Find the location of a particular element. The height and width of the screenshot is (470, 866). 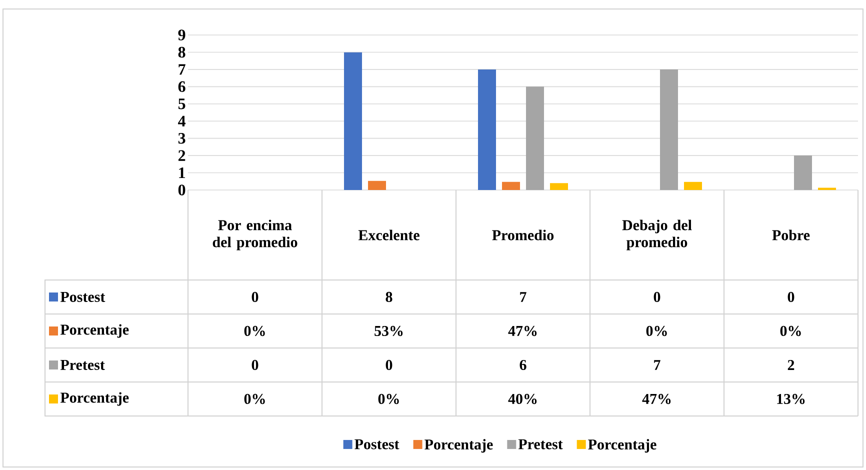

data-label: 13% is located at coordinates (791, 399).